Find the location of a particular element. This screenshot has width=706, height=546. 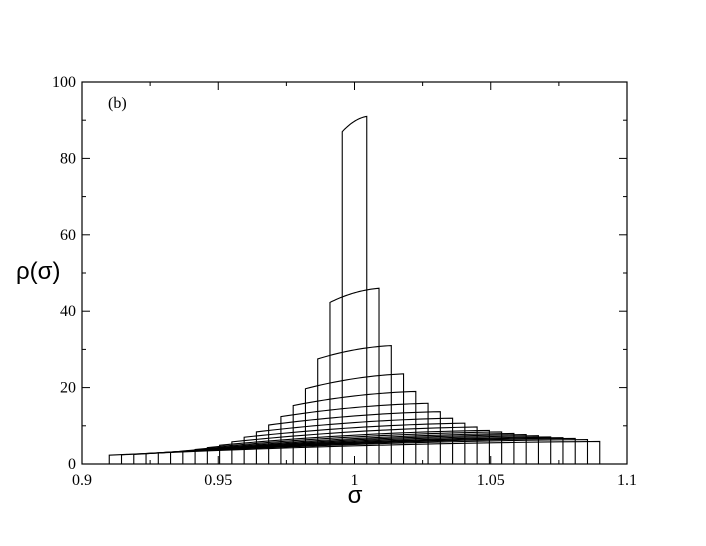

x-tick-label: 1.05 is located at coordinates (491, 480).